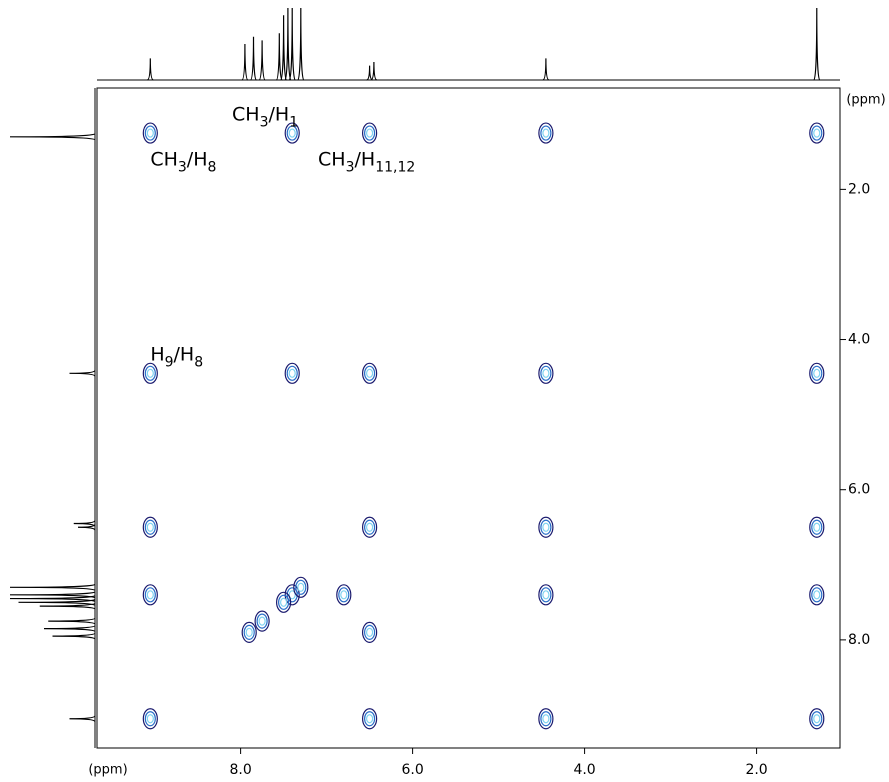 Image resolution: width=889 pixels, height=782 pixels. I want to click on y-tick-label: 2.0, so click(859, 189).